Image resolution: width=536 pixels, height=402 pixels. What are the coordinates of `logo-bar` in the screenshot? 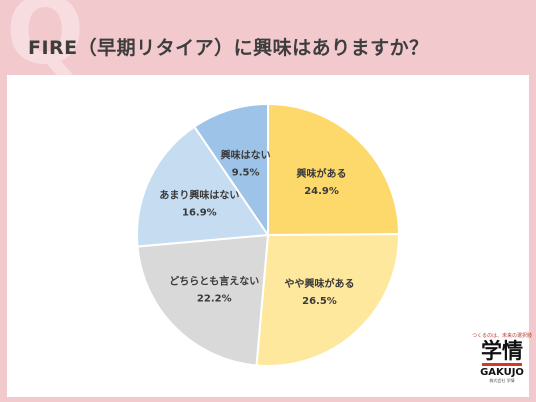 It's located at (502, 364).